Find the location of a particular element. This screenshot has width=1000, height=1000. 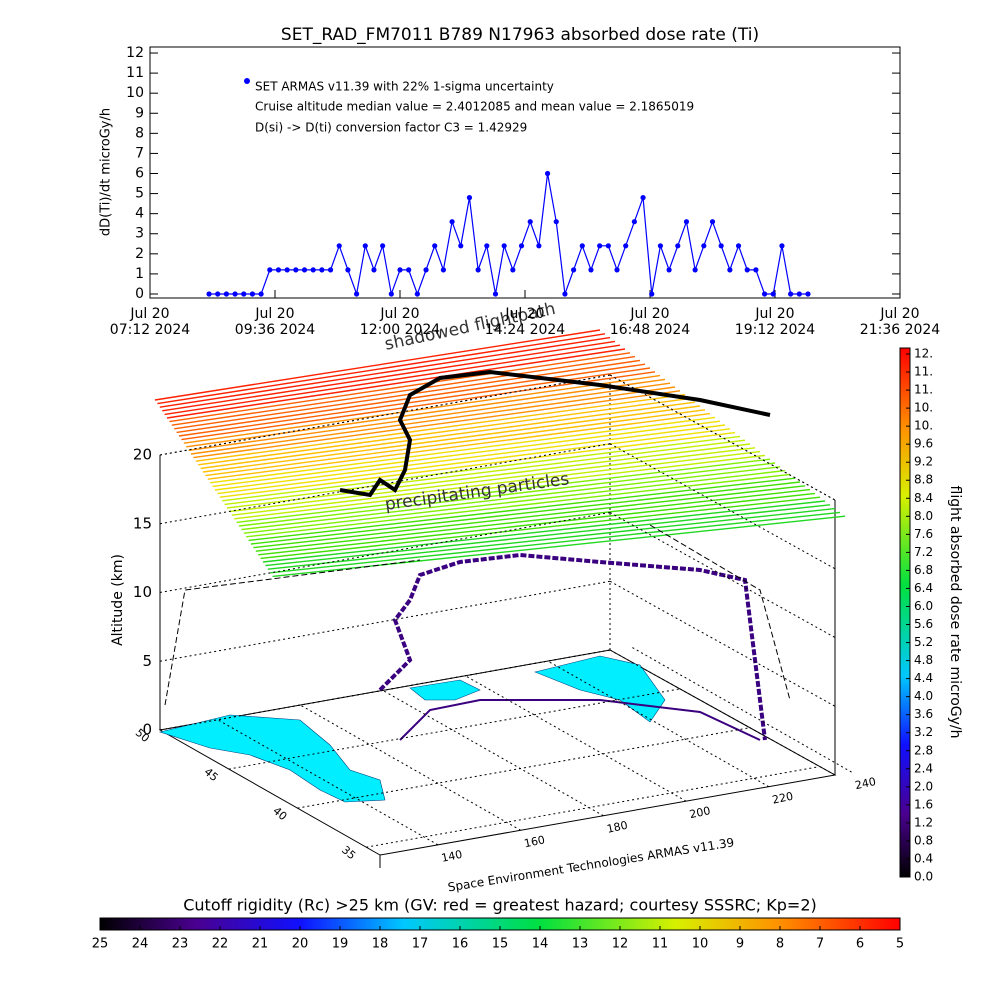

x-tick-label: 200 is located at coordinates (699, 812).